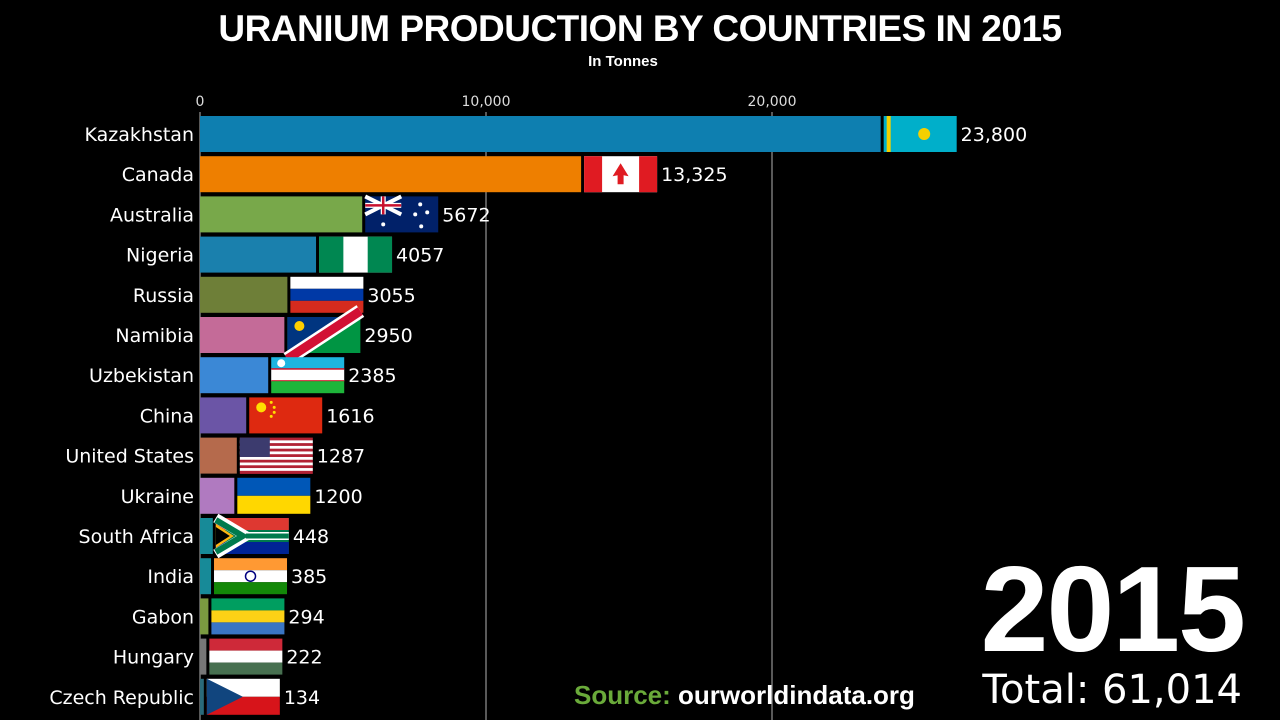 This screenshot has width=1280, height=720. I want to click on bar-row: Australia 5672, so click(300, 213).